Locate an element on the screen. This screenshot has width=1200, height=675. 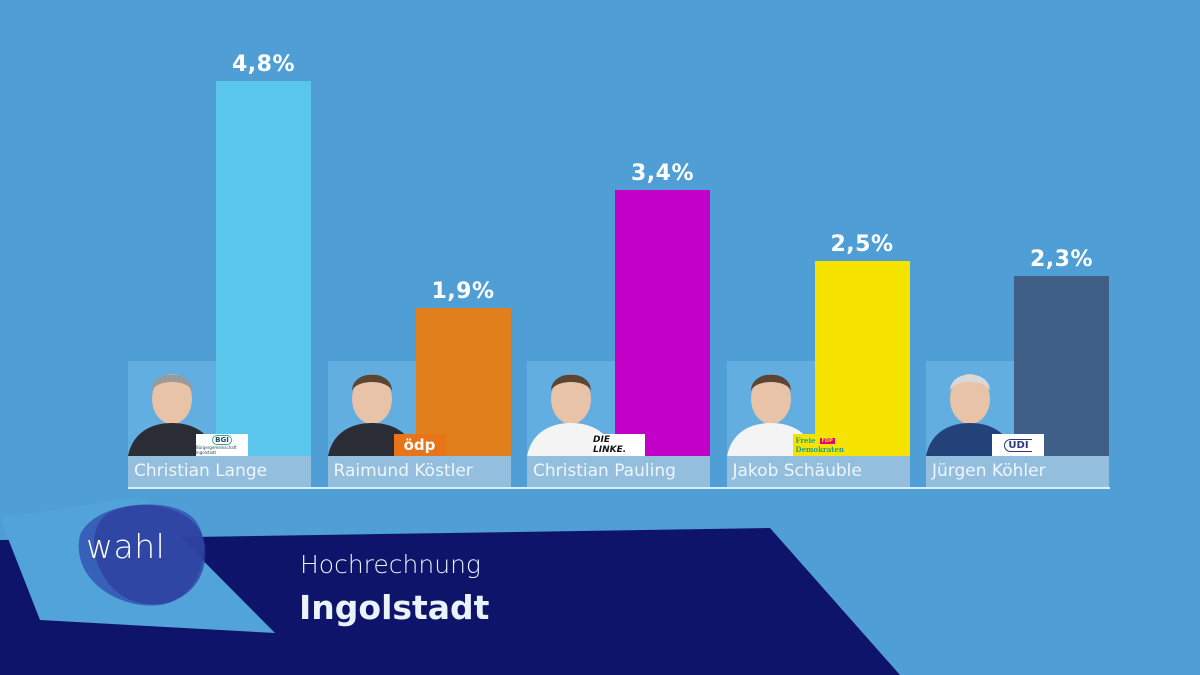
party-logo-text: DIE LINKE. is located at coordinates (610, 445).